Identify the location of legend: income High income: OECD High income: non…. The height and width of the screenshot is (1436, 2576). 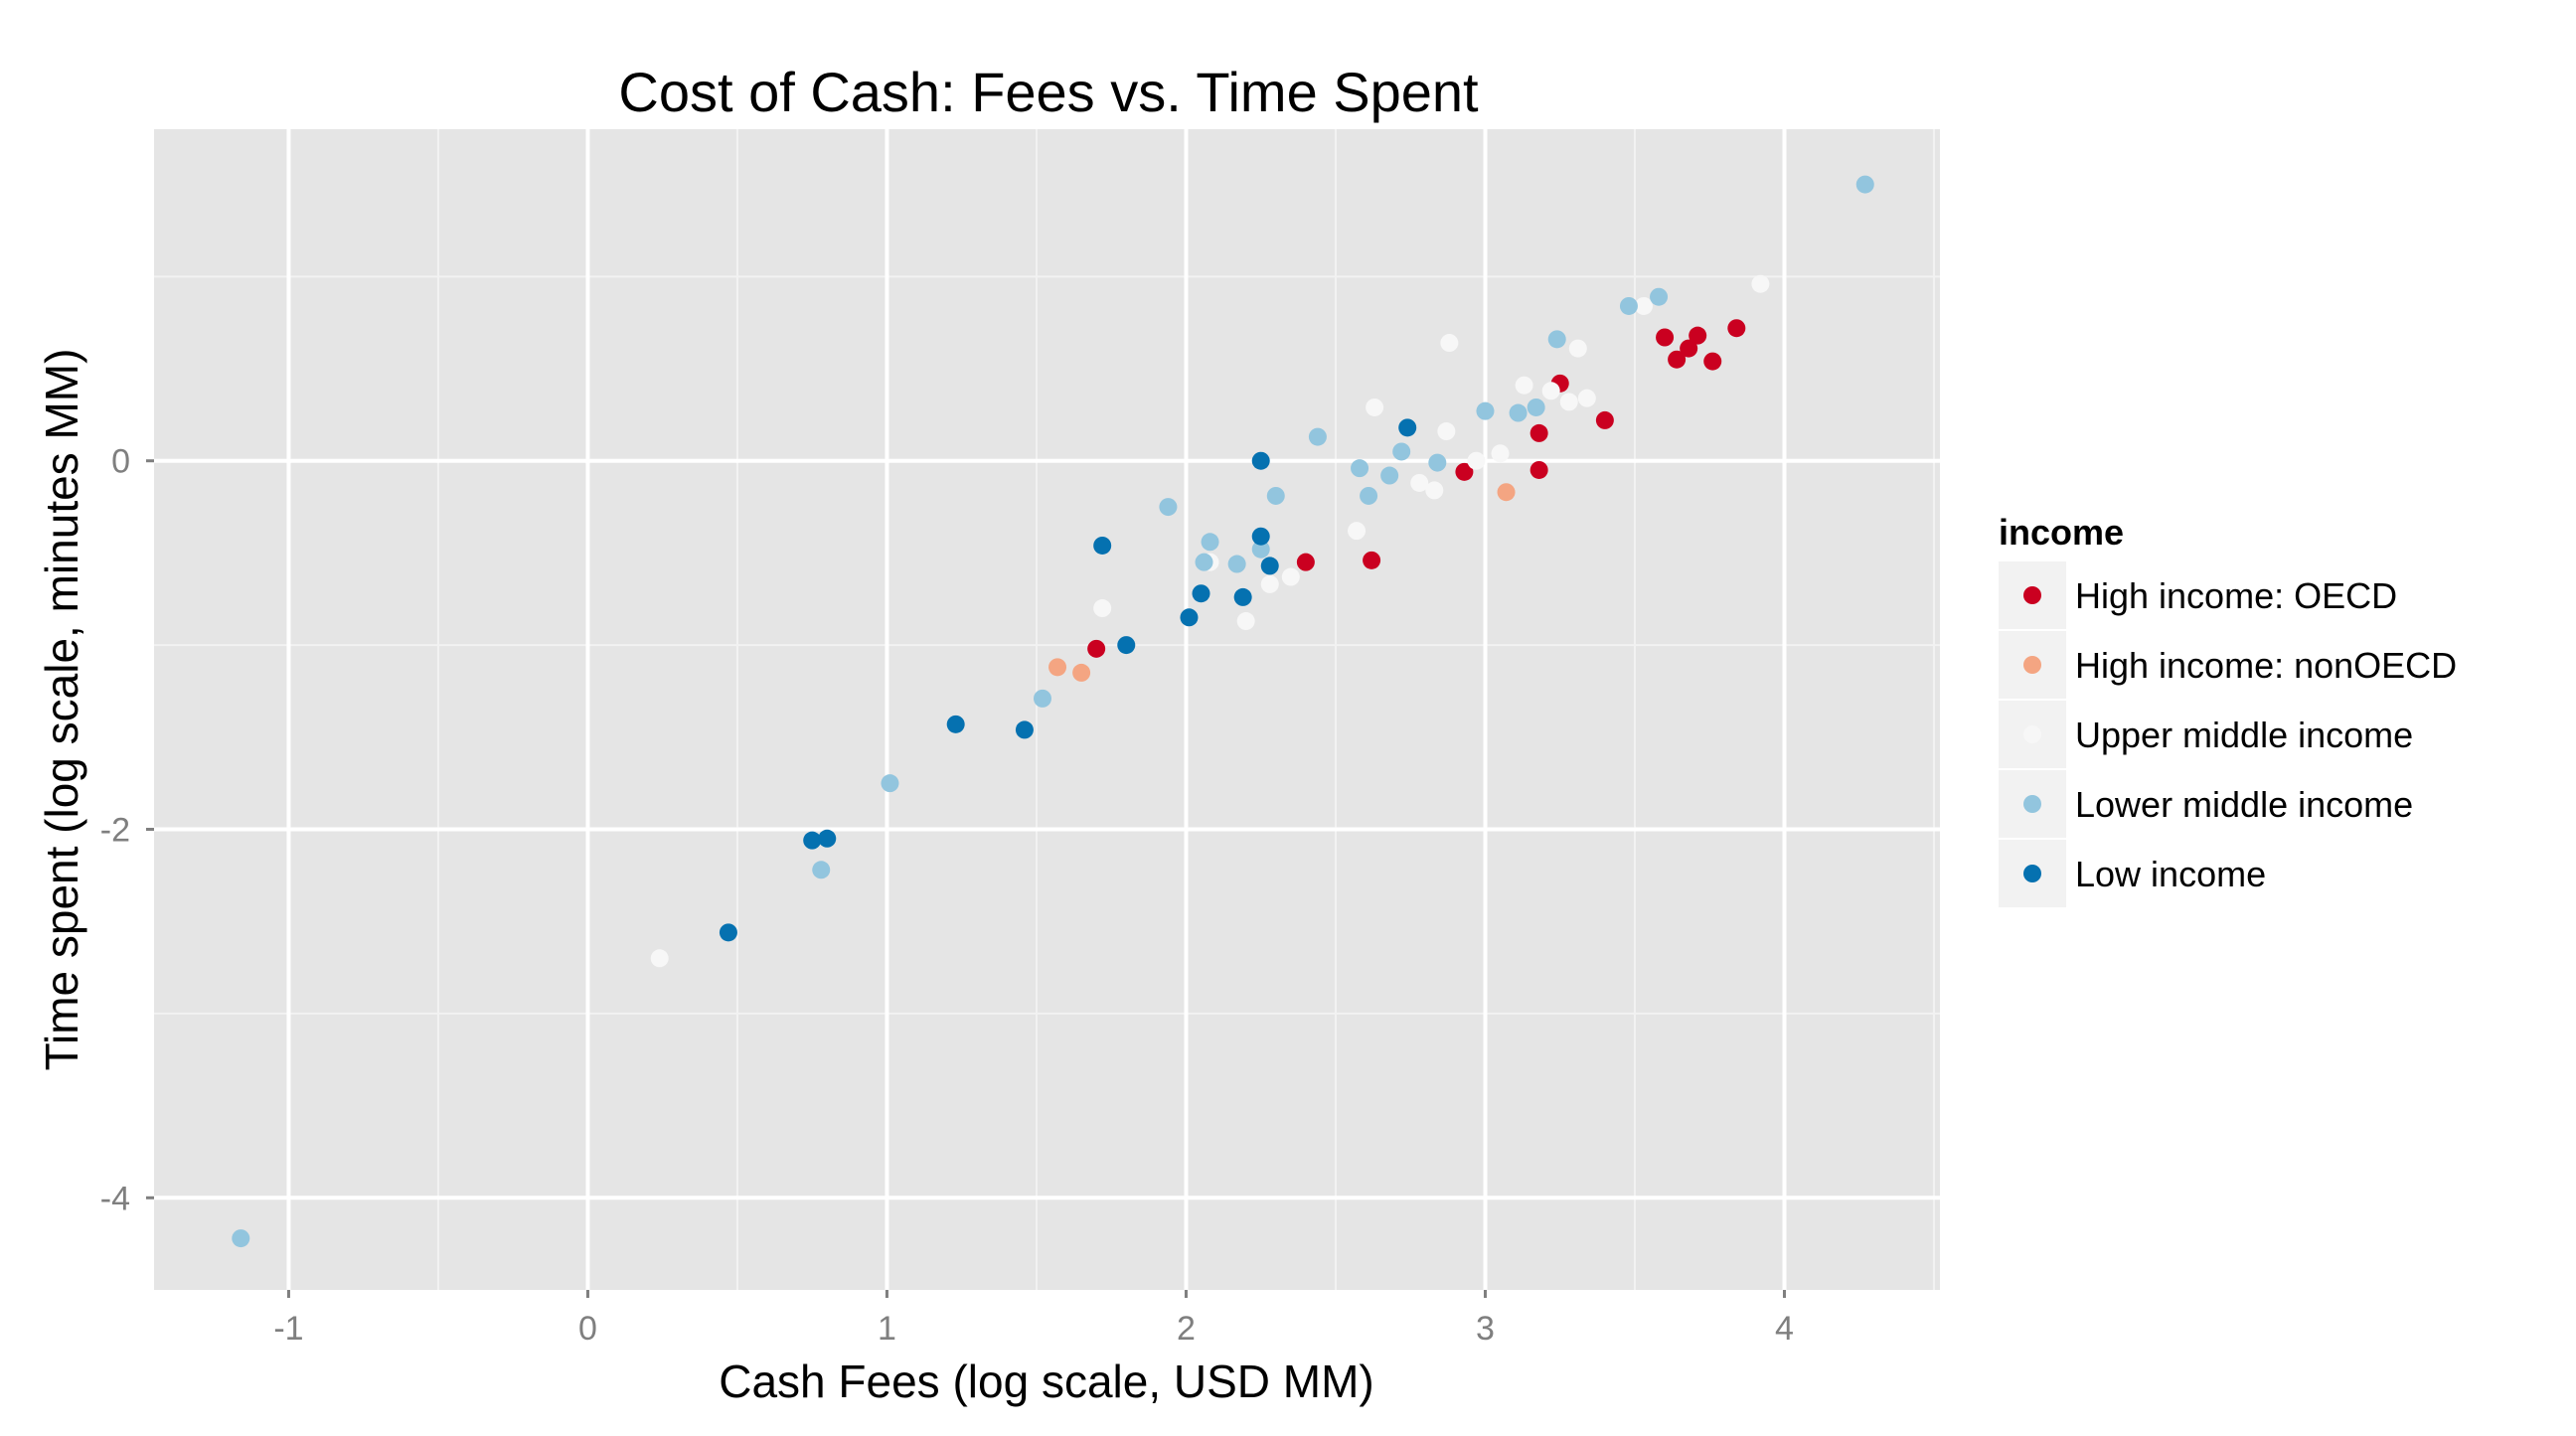
(2228, 709).